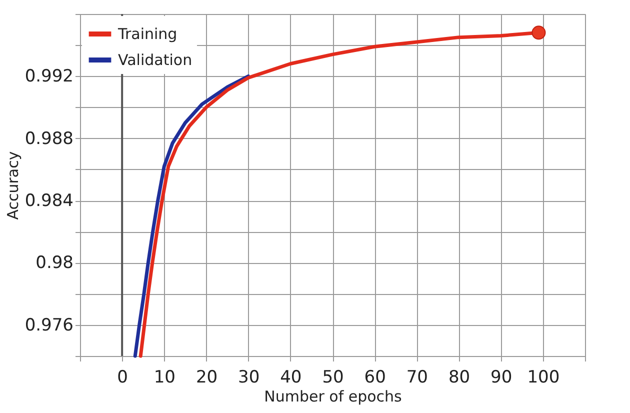 The height and width of the screenshot is (413, 630). What do you see at coordinates (49, 325) in the screenshot?
I see `y-tick-label: 0.976` at bounding box center [49, 325].